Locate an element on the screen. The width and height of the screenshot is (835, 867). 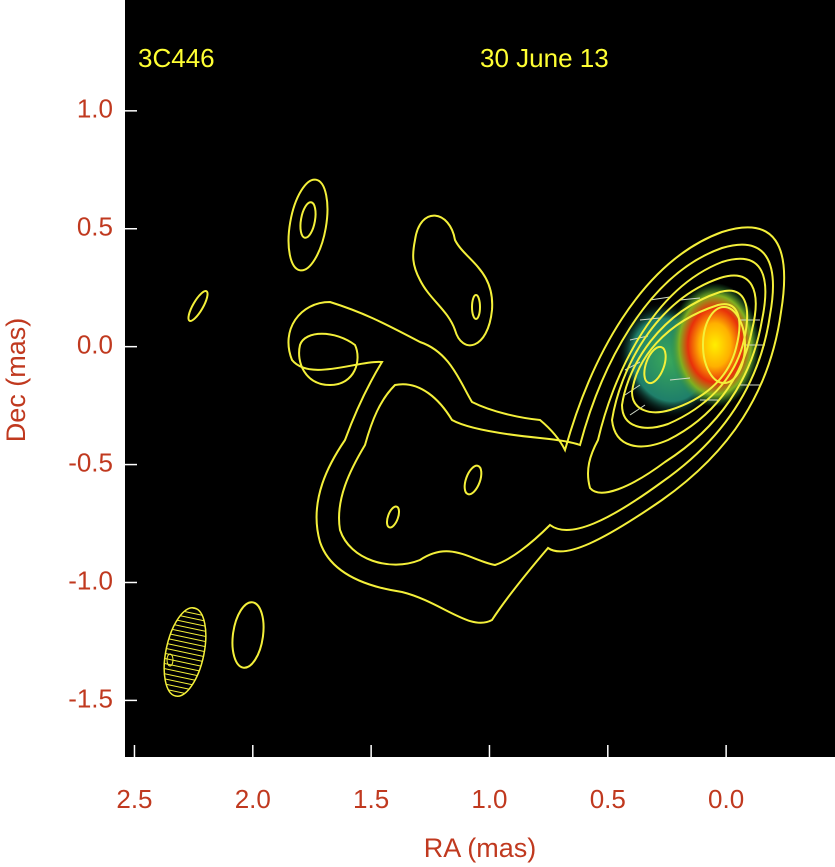
x-tick-label: 1.5 is located at coordinates (371, 799).